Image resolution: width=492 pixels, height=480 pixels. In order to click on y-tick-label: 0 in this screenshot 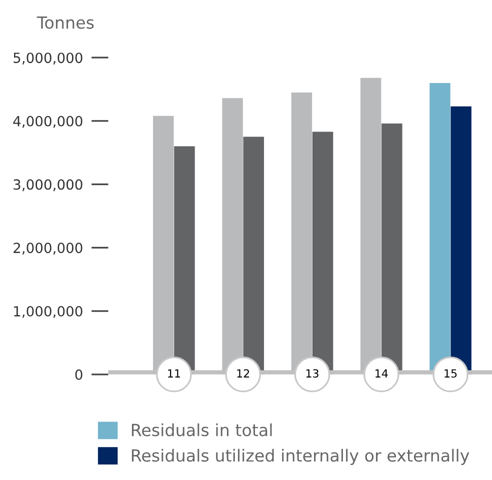, I will do `click(78, 374)`.